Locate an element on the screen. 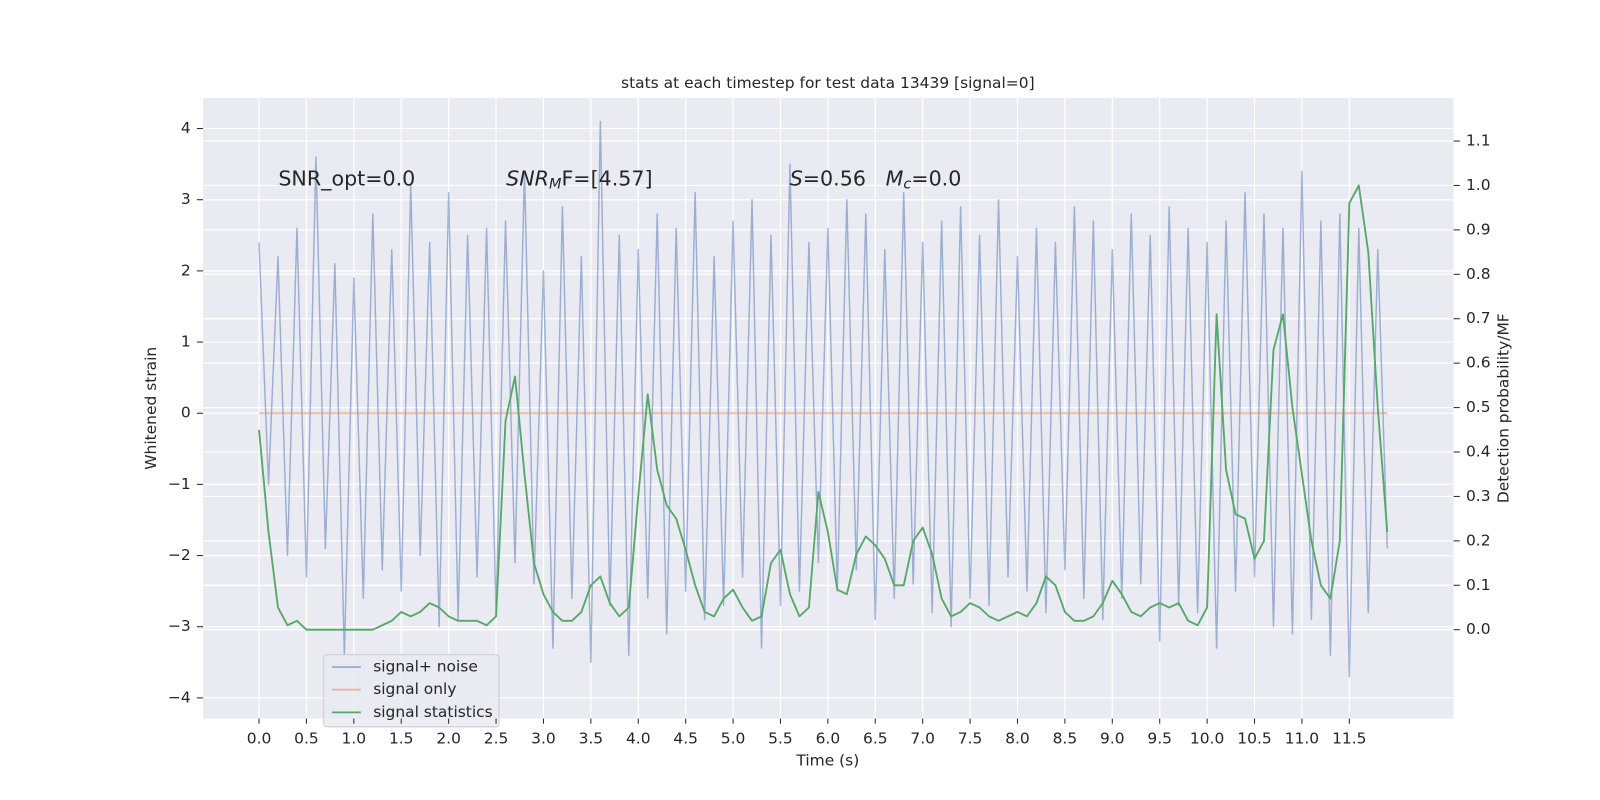 The height and width of the screenshot is (800, 1600). annotation: Mc=0.0 is located at coordinates (924, 179).